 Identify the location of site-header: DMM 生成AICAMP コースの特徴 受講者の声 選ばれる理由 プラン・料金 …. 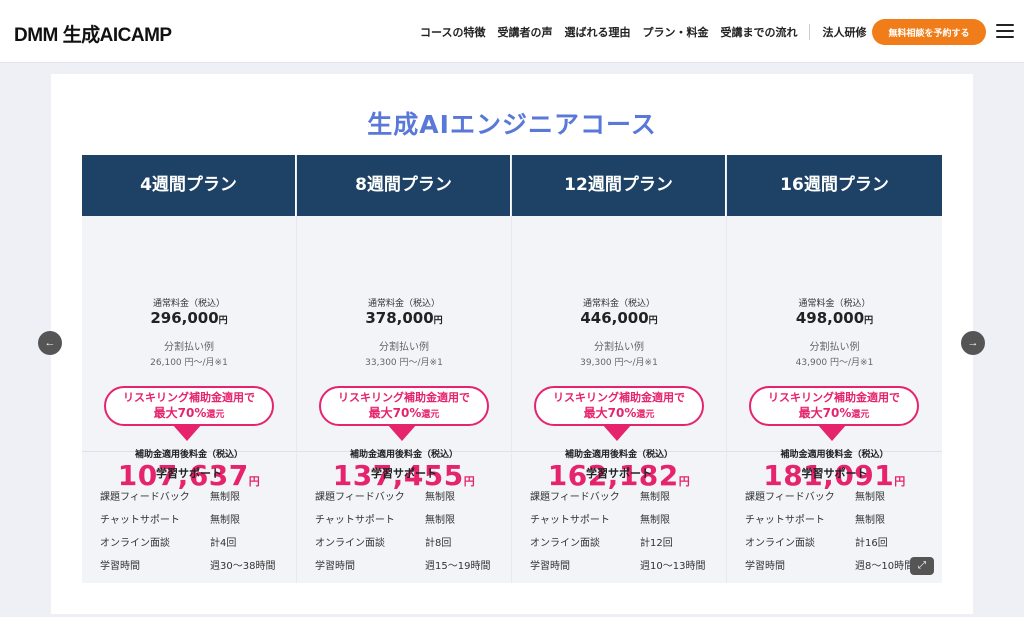
(512, 31).